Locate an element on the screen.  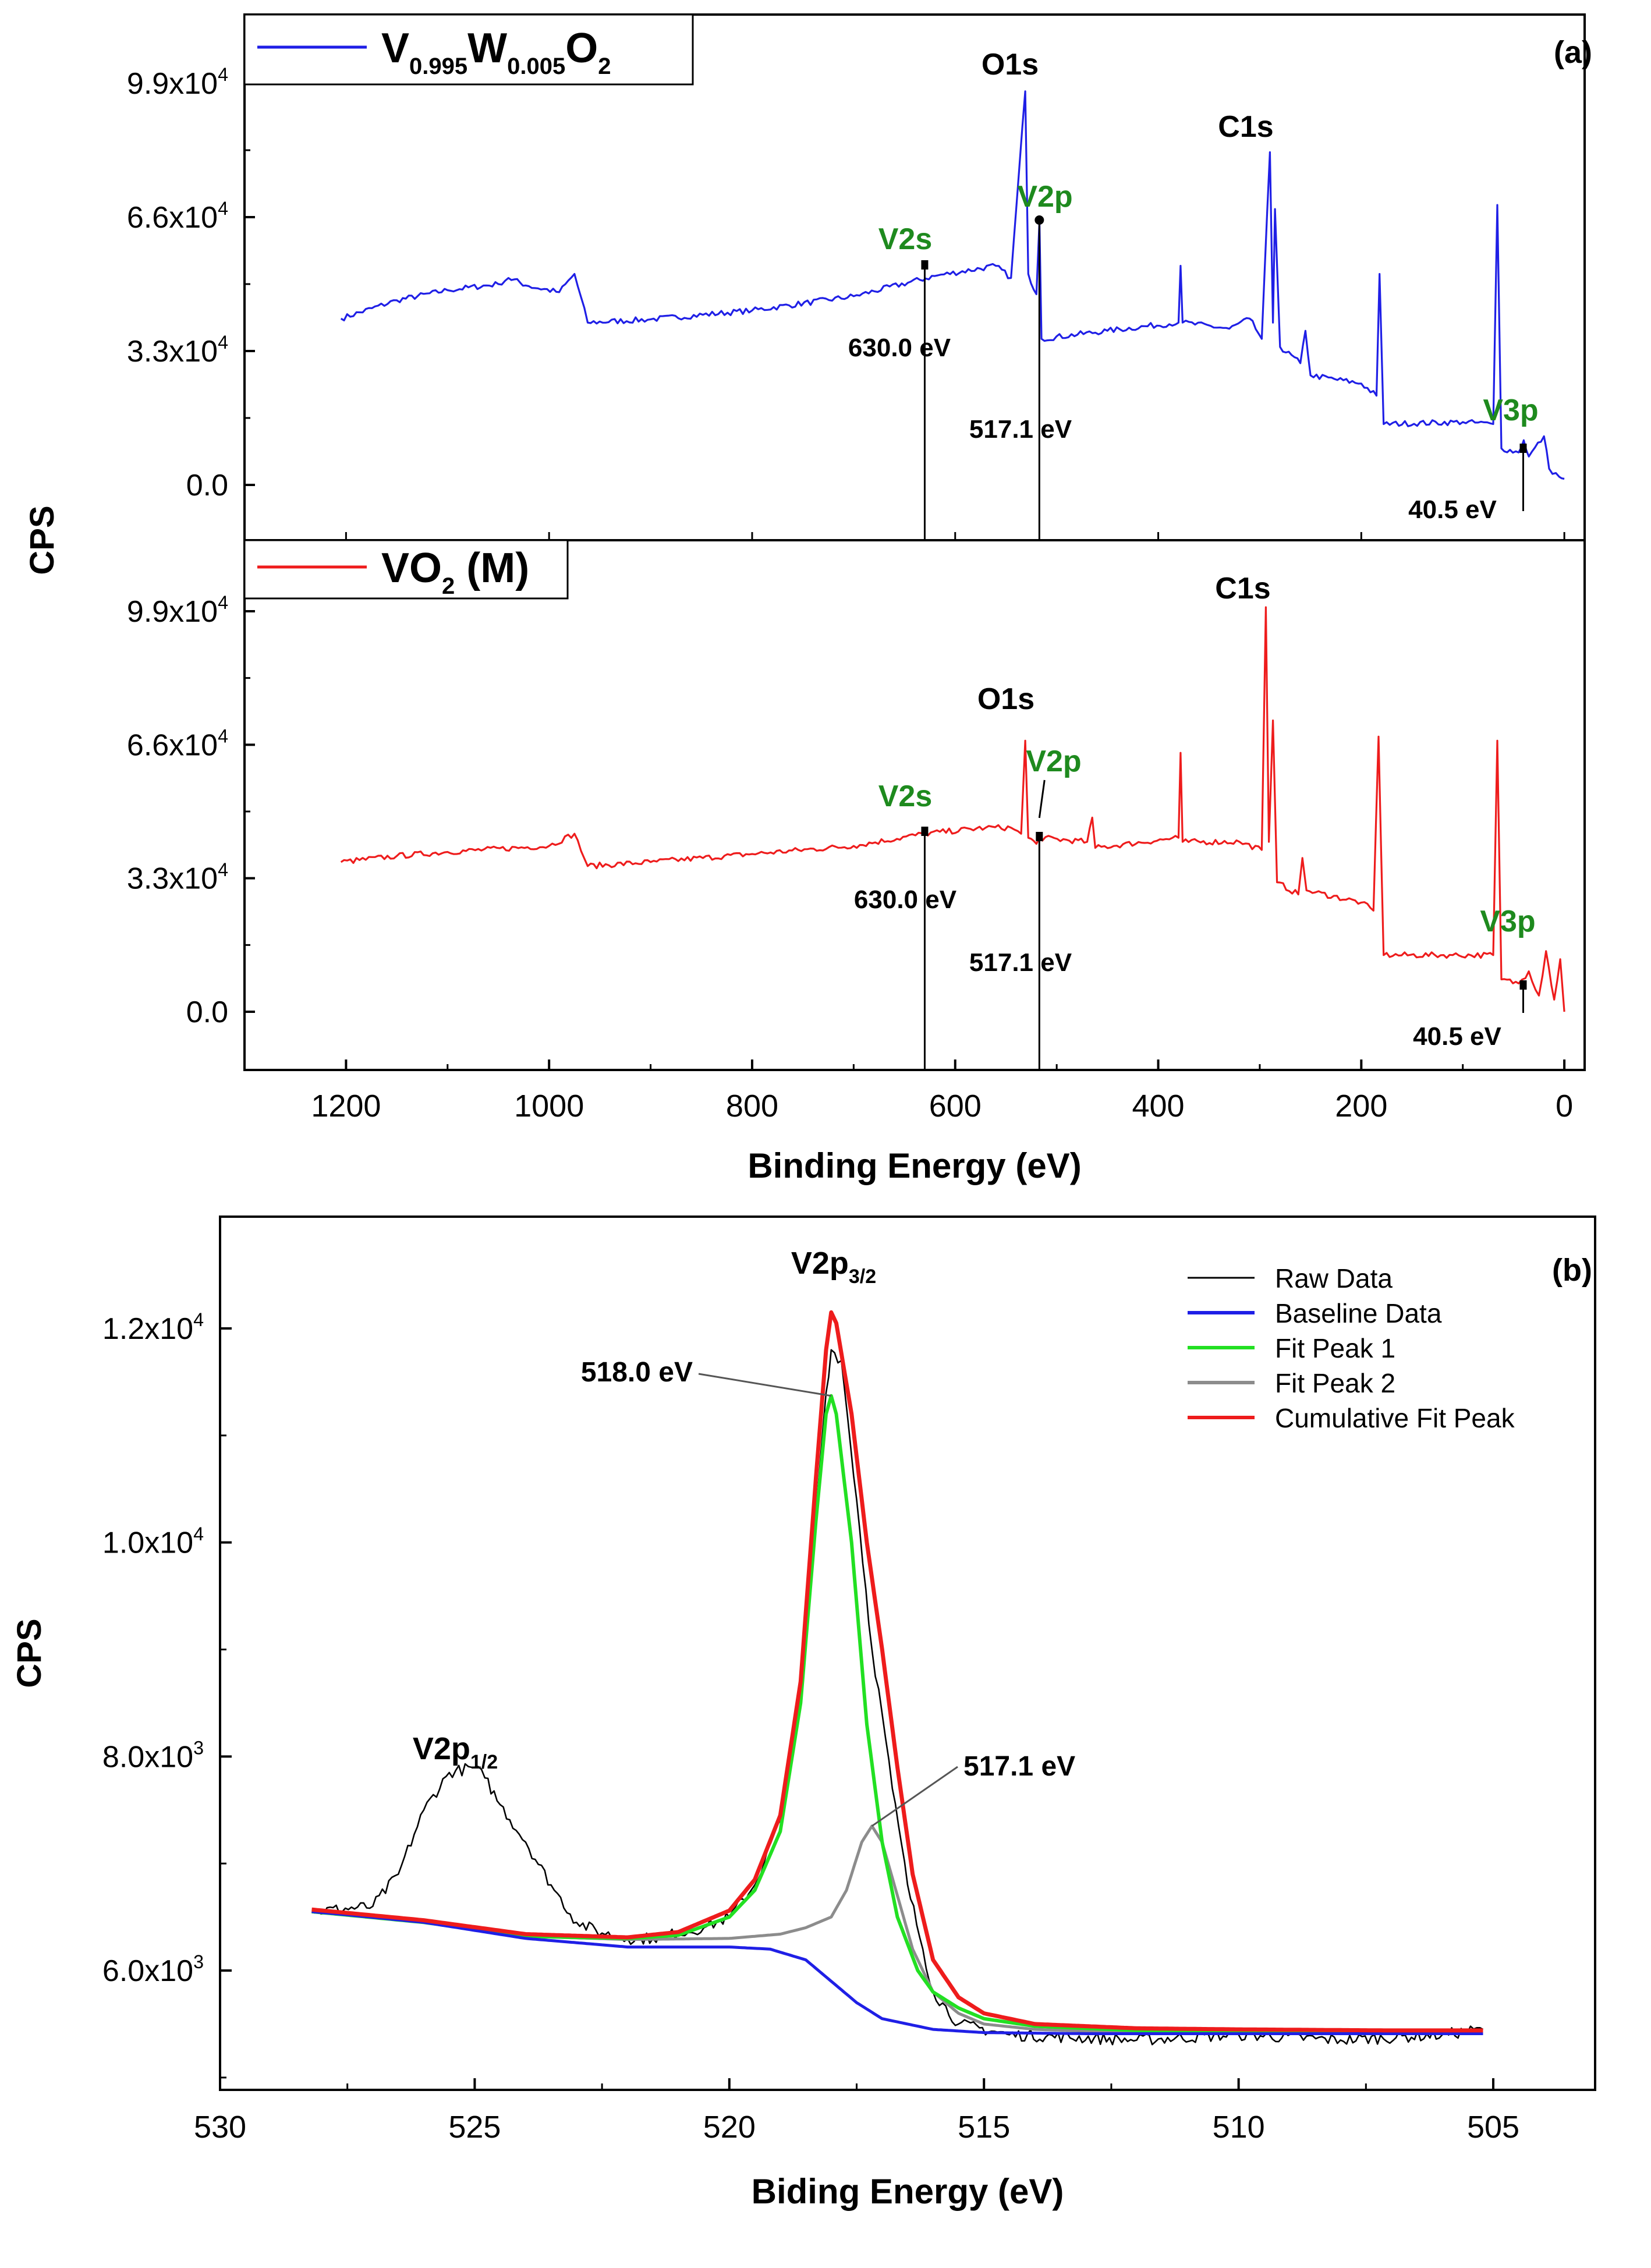
label-peak2-ev: 517.1 eV is located at coordinates (1019, 1766).